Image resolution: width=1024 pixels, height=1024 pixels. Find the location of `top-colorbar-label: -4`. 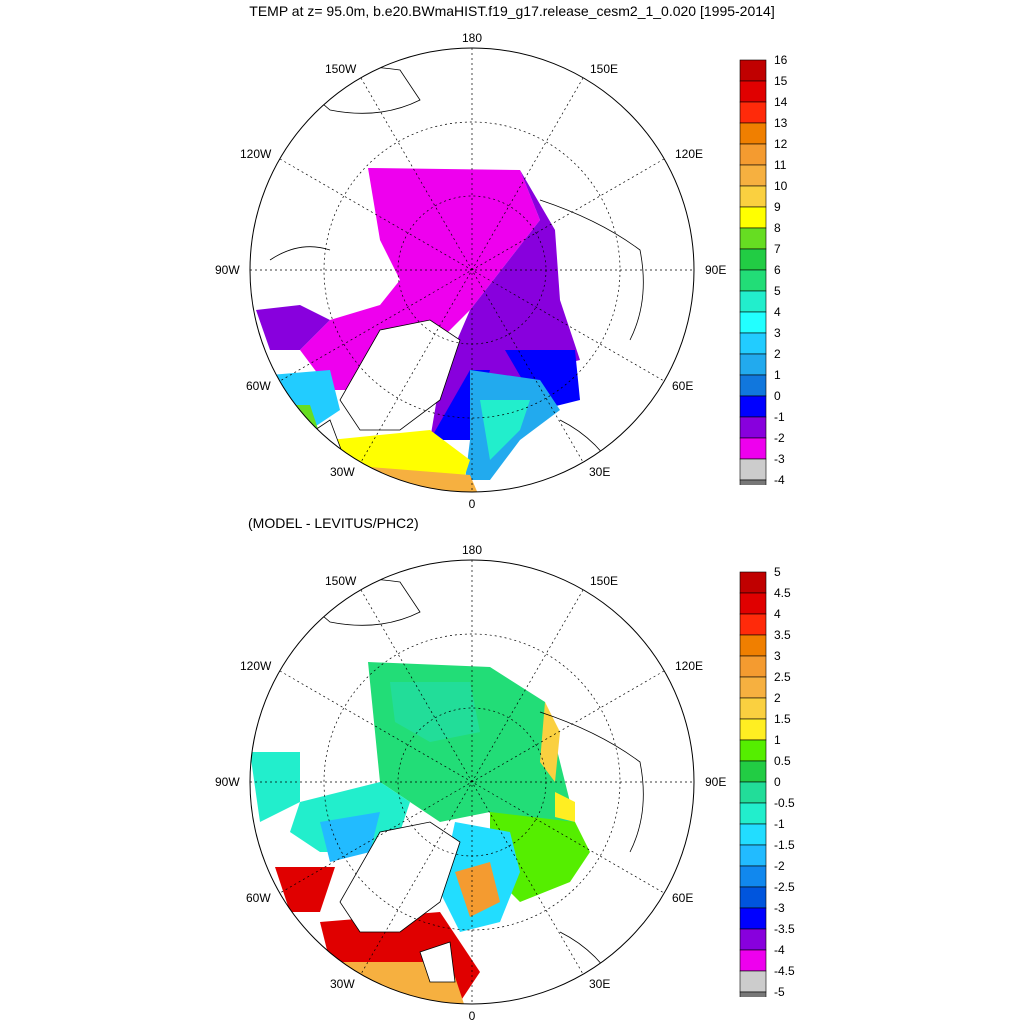

top-colorbar-label: -4 is located at coordinates (779, 479).